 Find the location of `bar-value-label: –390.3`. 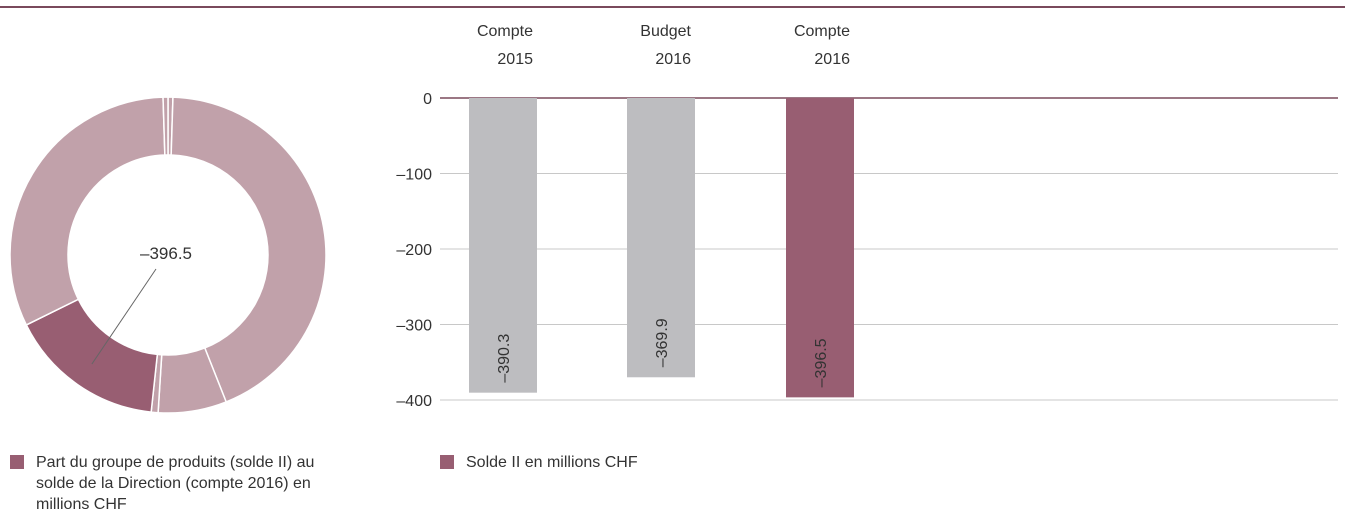

bar-value-label: –390.3 is located at coordinates (504, 358).